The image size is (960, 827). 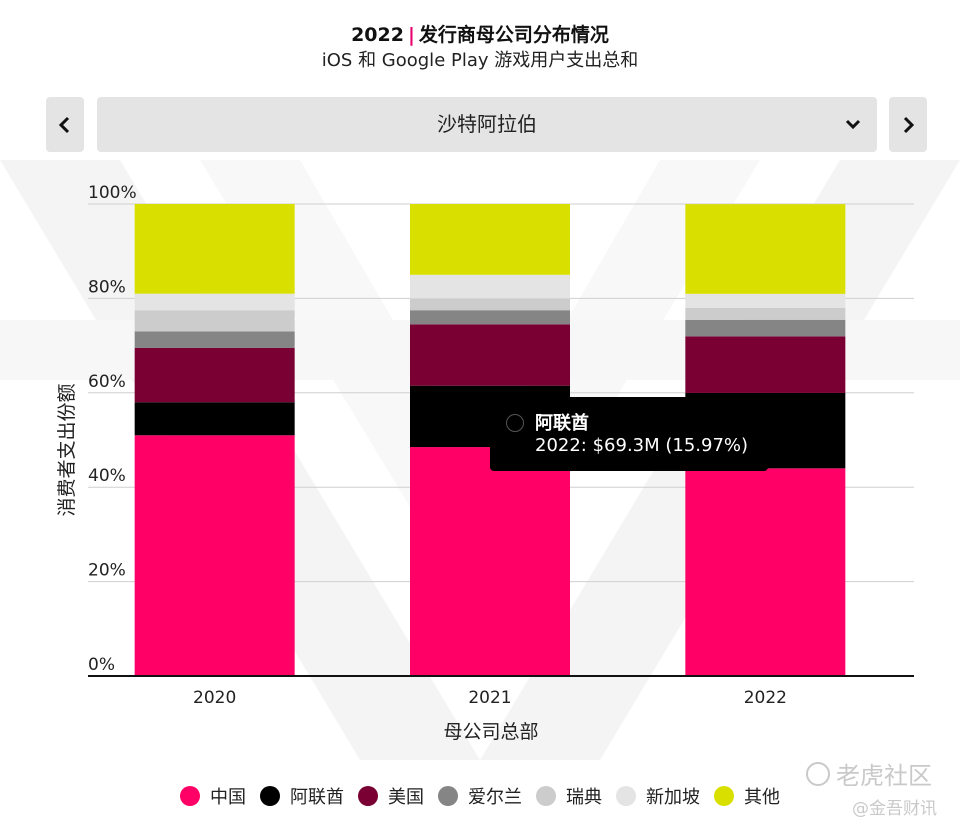 What do you see at coordinates (490, 732) in the screenshot?
I see `x-axis-label: 母公司总部` at bounding box center [490, 732].